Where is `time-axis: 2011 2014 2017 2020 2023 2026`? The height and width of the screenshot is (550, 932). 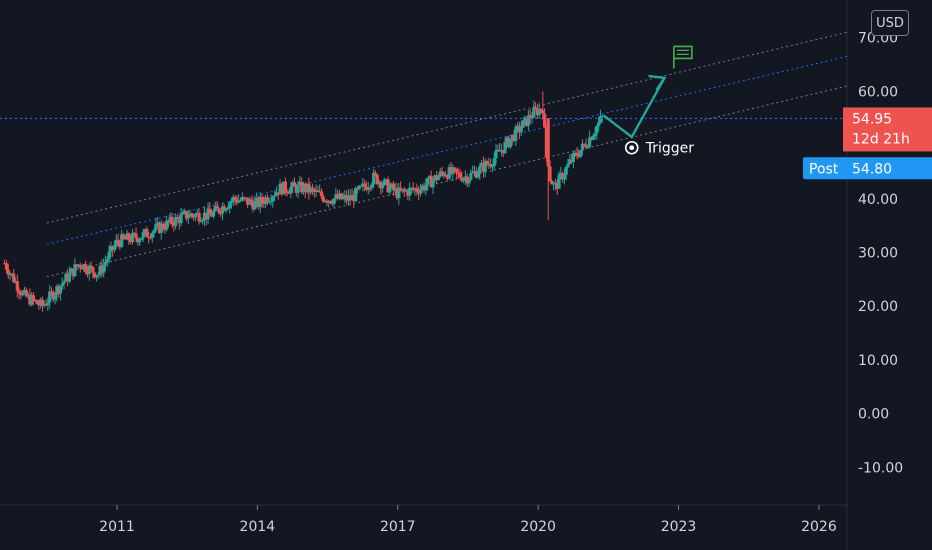 time-axis: 2011 2014 2017 2020 2023 2026 is located at coordinates (468, 520).